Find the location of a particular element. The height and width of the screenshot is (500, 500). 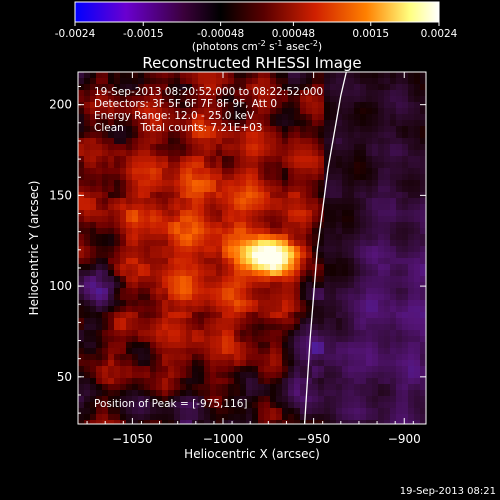

x-axis-label: Heliocentric X (arcsec) is located at coordinates (252, 454).